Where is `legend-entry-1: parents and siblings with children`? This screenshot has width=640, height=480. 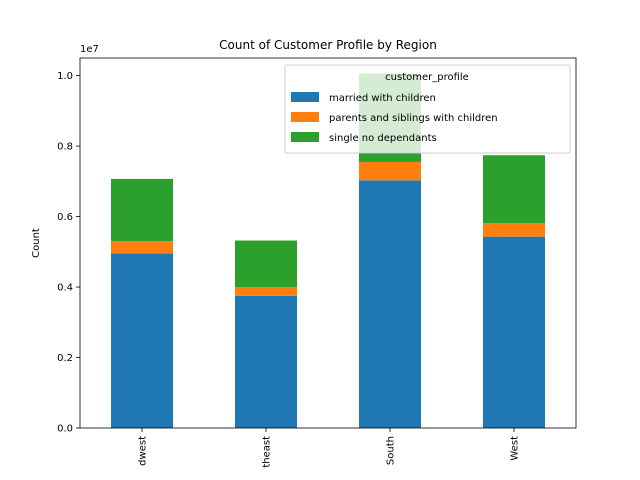 legend-entry-1: parents and siblings with children is located at coordinates (413, 118).